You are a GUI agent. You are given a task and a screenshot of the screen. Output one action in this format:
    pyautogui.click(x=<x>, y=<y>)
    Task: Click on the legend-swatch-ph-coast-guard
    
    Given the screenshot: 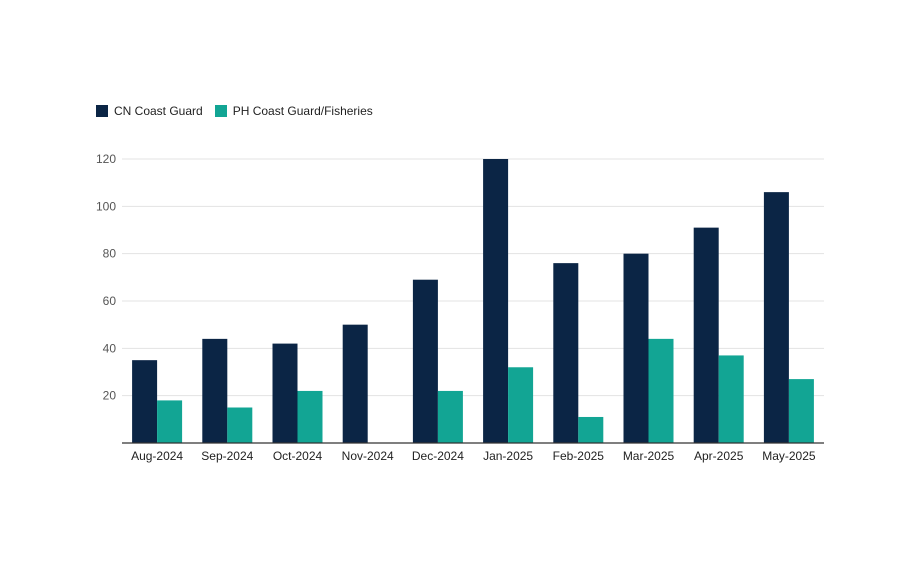 What is the action you would take?
    pyautogui.click(x=220, y=111)
    